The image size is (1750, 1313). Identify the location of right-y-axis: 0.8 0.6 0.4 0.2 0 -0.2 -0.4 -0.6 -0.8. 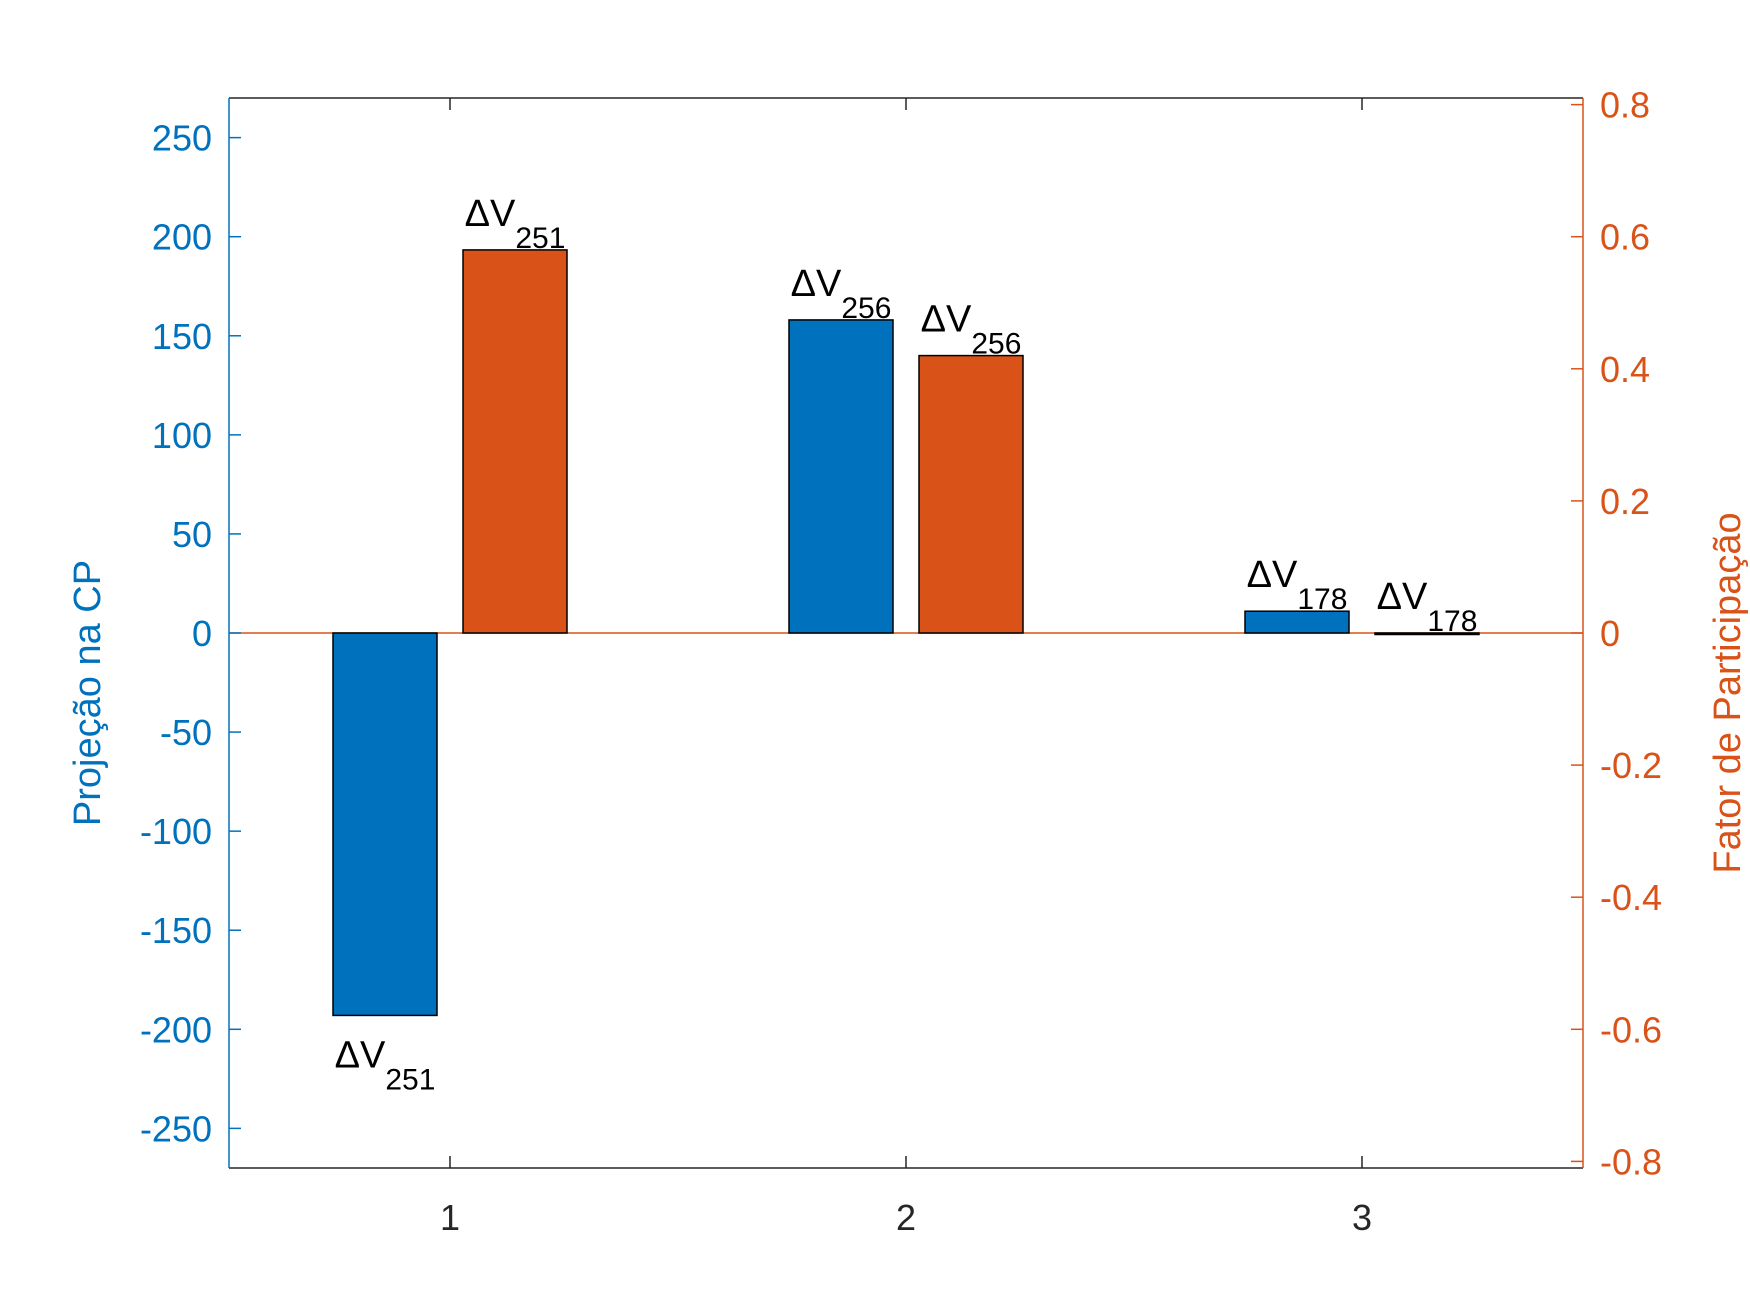
(1616, 633).